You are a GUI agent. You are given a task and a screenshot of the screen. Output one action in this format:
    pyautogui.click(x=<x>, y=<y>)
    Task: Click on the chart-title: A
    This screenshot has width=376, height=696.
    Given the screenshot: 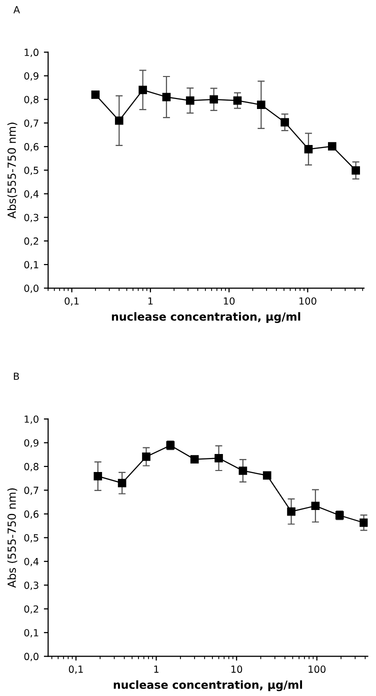 What is the action you would take?
    pyautogui.click(x=16, y=10)
    